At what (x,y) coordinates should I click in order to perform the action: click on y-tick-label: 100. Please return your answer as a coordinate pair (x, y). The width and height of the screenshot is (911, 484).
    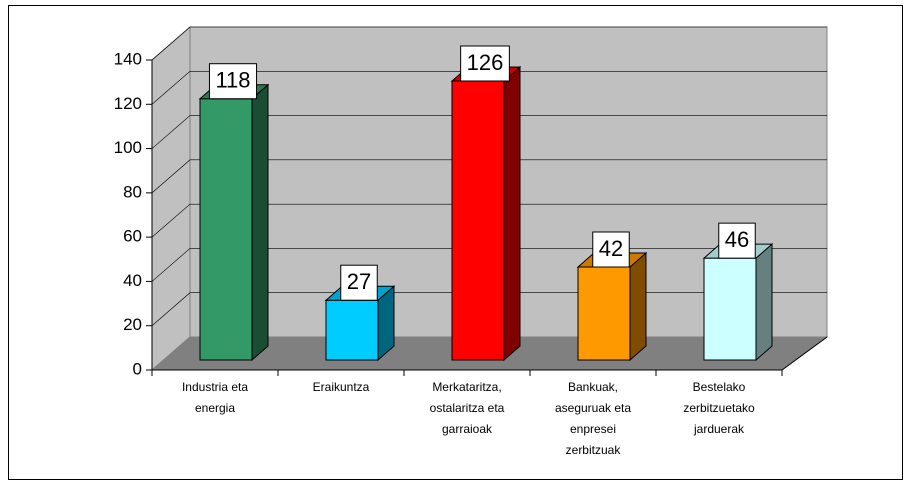
    Looking at the image, I should click on (128, 147).